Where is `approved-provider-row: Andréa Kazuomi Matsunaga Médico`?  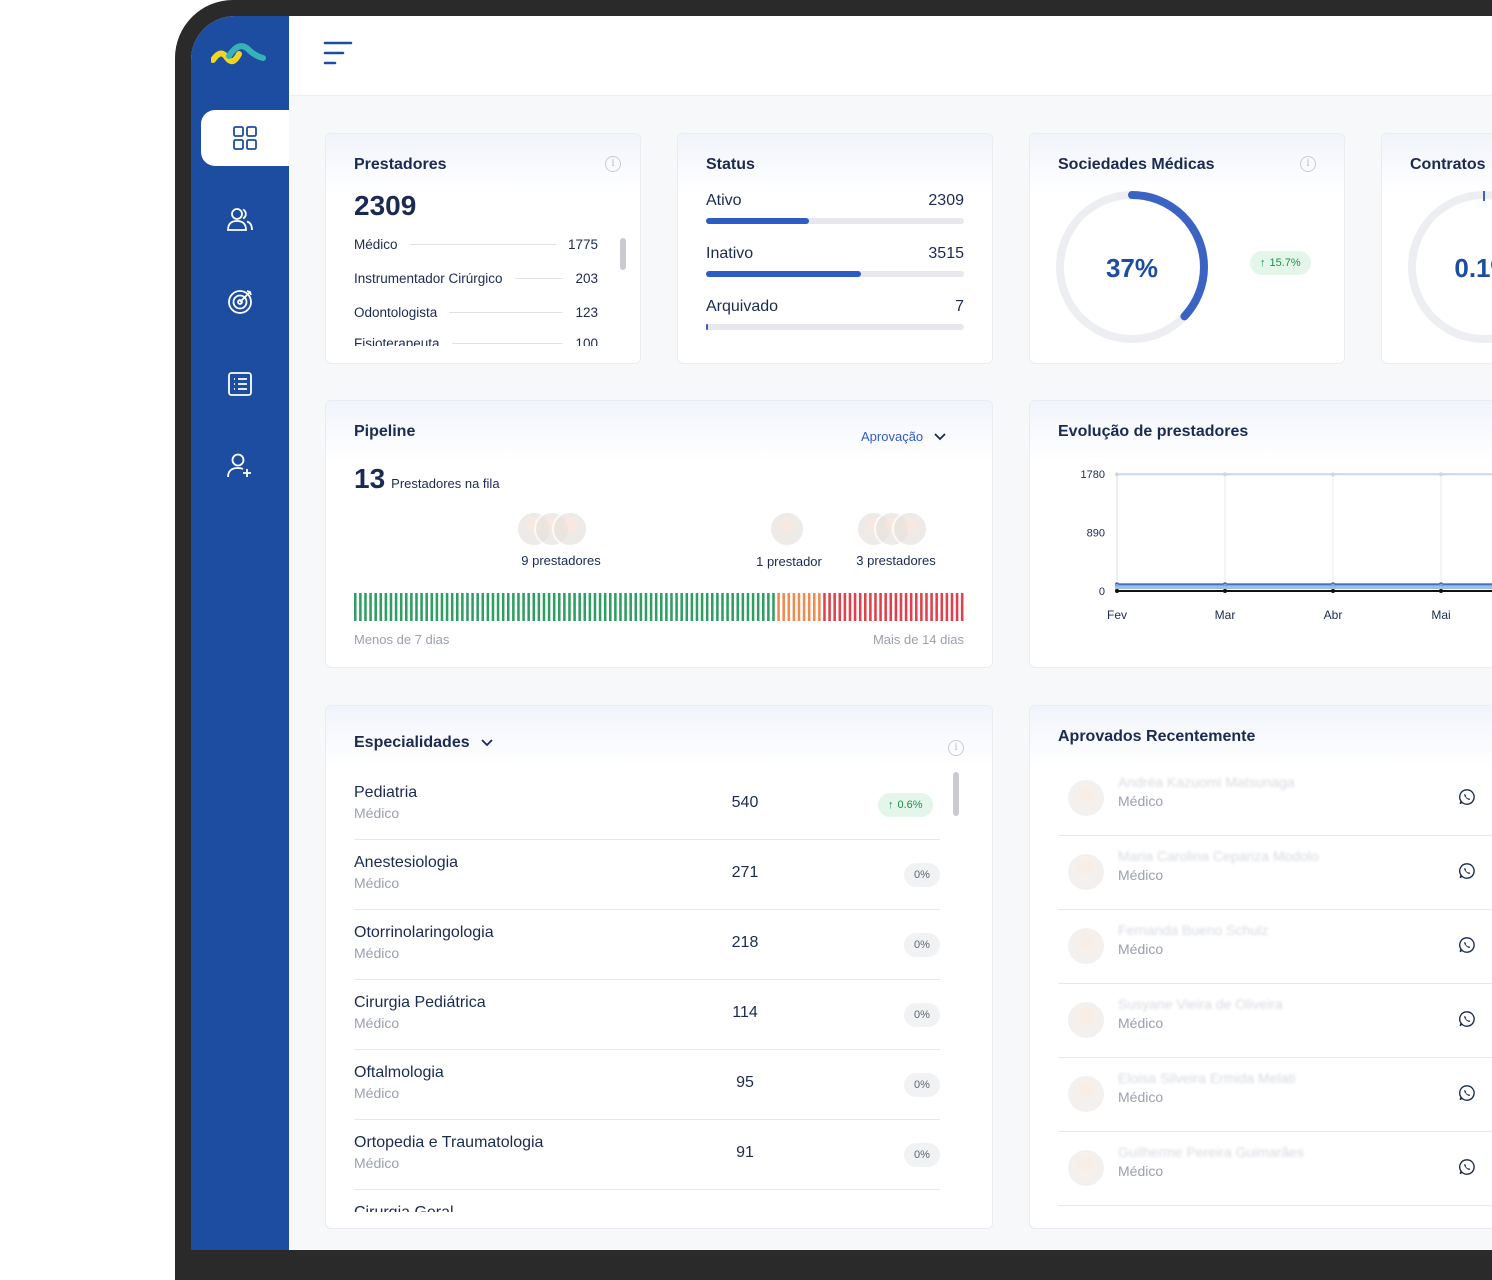
approved-provider-row: Andréa Kazuomi Matsunaga Médico is located at coordinates (1275, 799).